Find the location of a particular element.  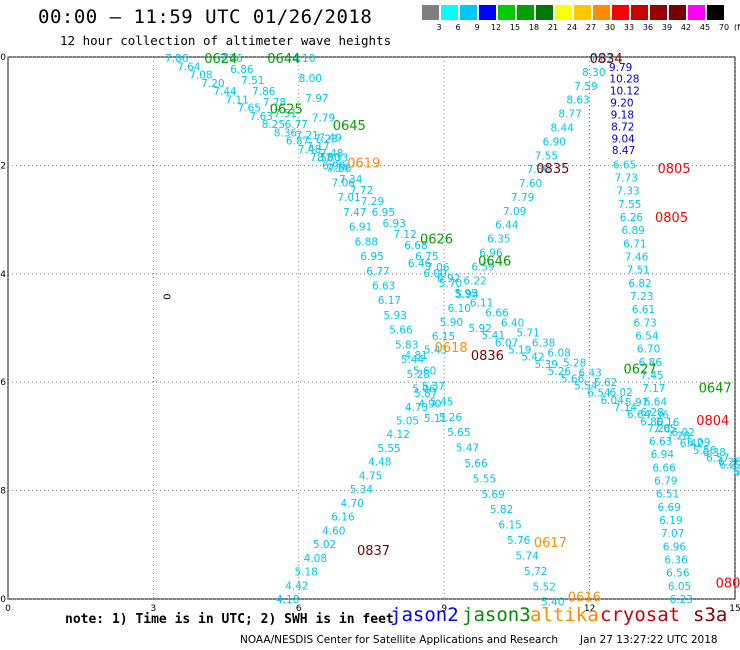

swh-value: 5.52 is located at coordinates (544, 587).